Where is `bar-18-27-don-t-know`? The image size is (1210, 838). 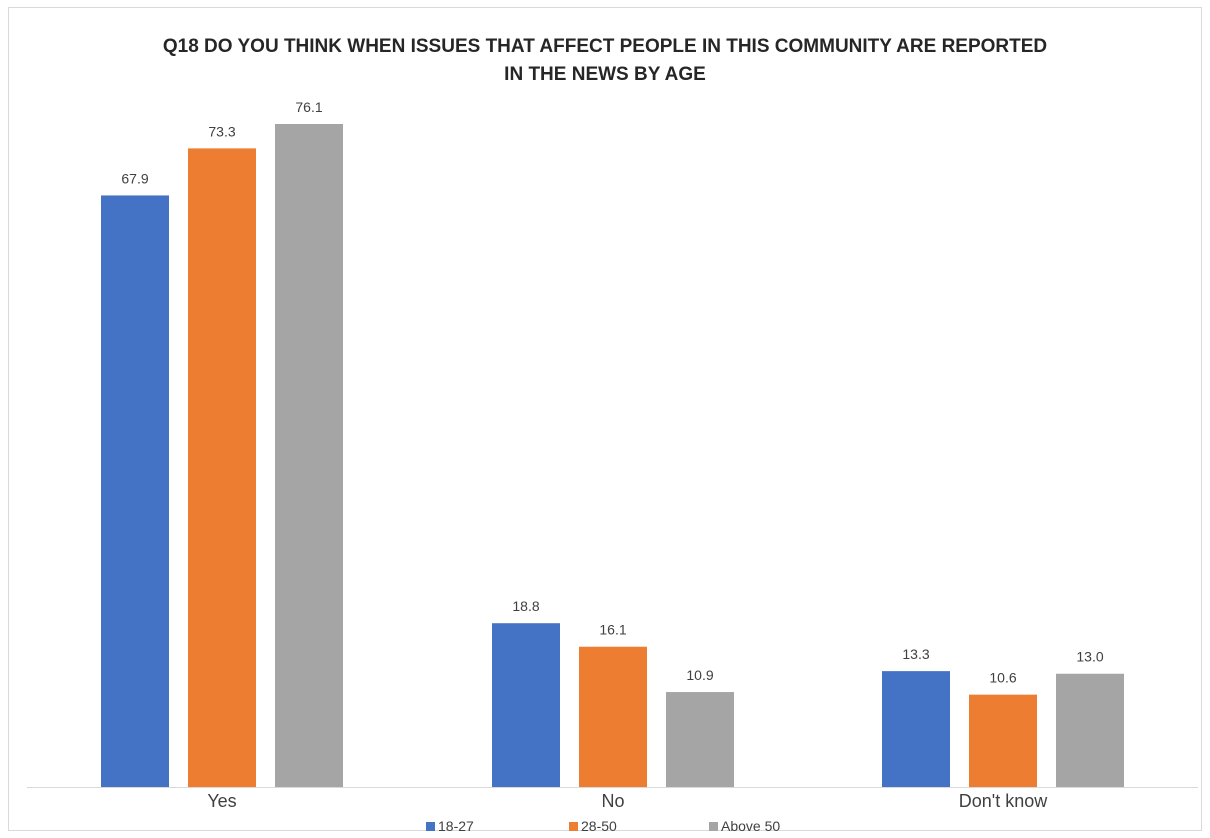
bar-18-27-don-t-know is located at coordinates (916, 729).